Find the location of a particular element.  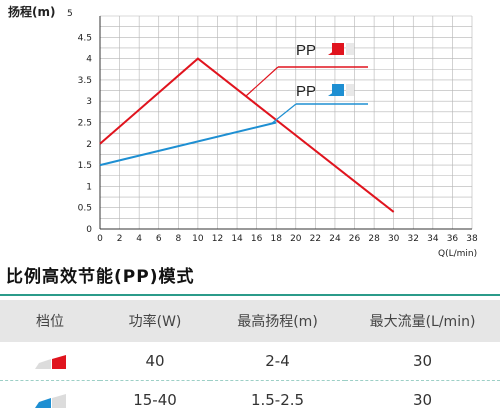

gear-low-icon is located at coordinates (50, 401).